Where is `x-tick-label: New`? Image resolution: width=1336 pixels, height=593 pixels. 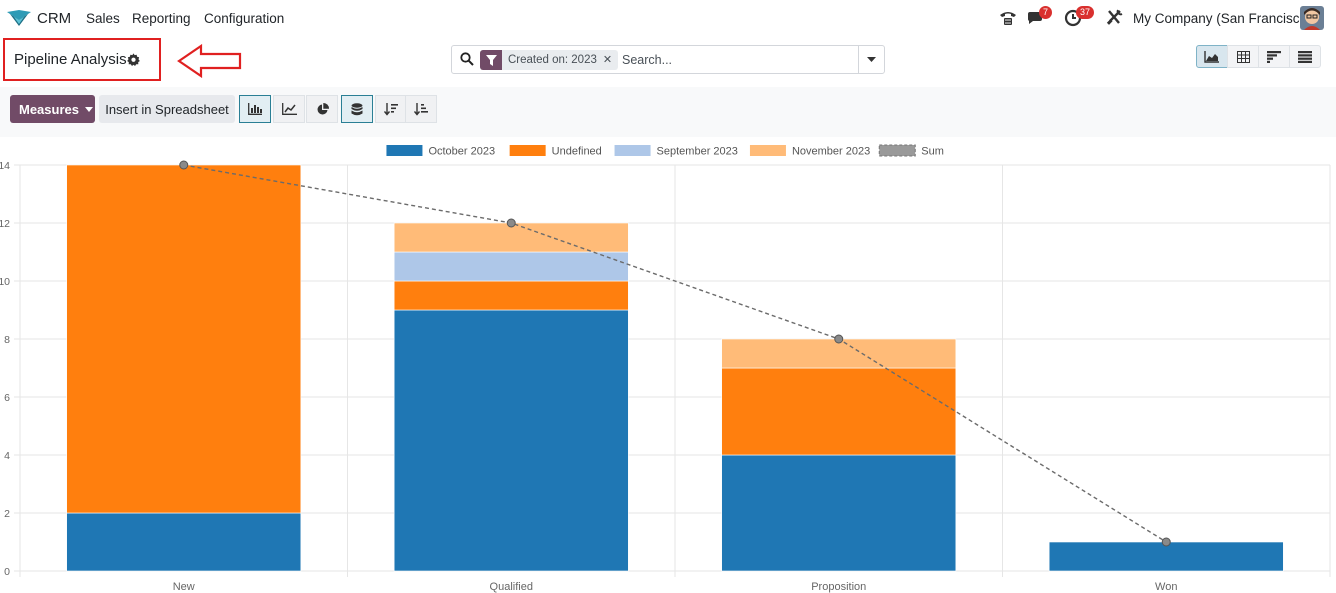
x-tick-label: New is located at coordinates (184, 587).